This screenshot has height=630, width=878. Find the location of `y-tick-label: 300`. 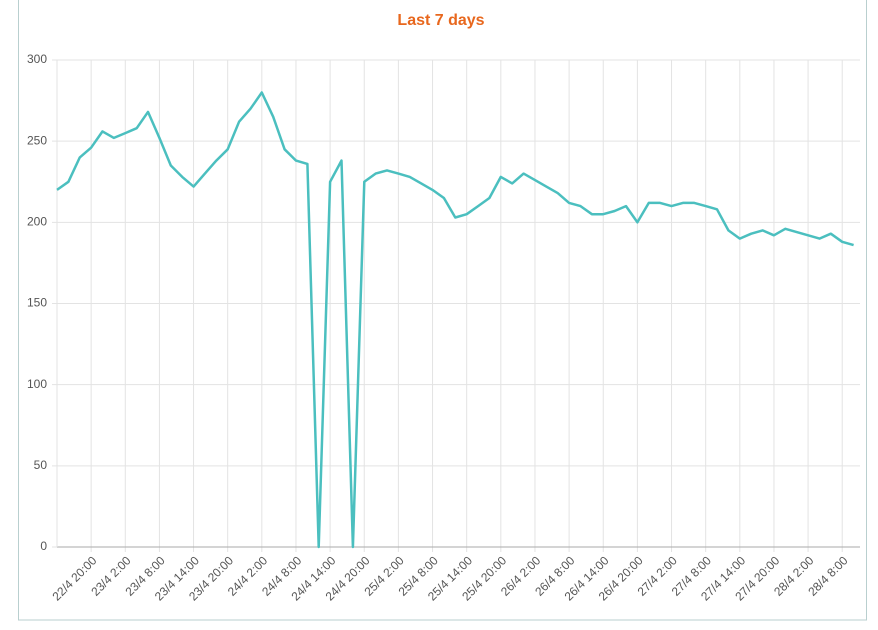

y-tick-label: 300 is located at coordinates (37, 59).